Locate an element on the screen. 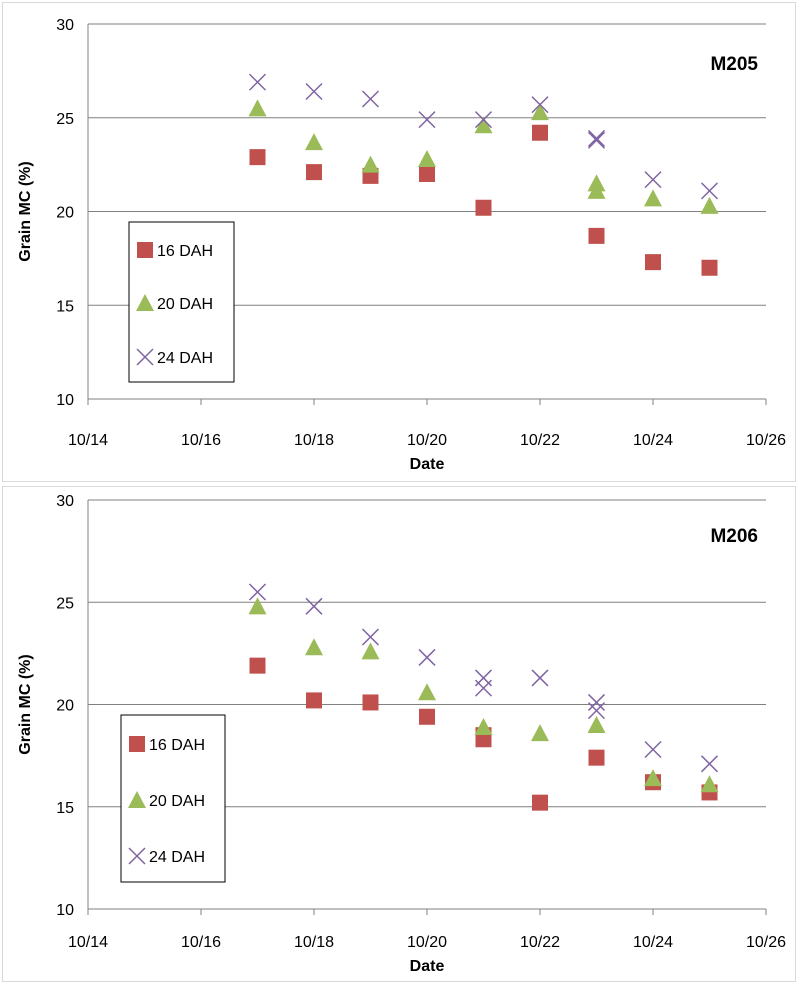 This screenshot has height=984, width=798. series-16-dah is located at coordinates (483, 200).